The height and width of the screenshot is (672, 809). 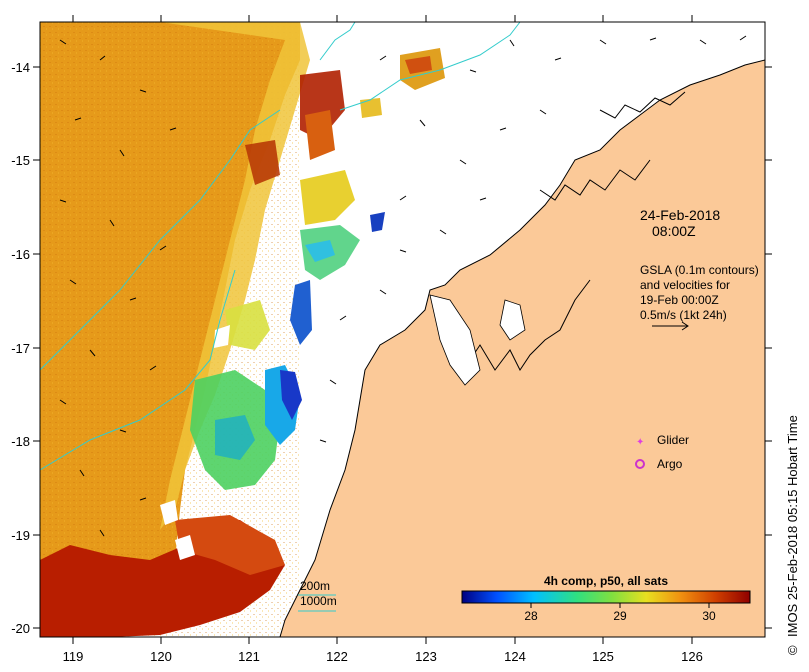 What do you see at coordinates (620, 616) in the screenshot?
I see `colorbar-tick: 29` at bounding box center [620, 616].